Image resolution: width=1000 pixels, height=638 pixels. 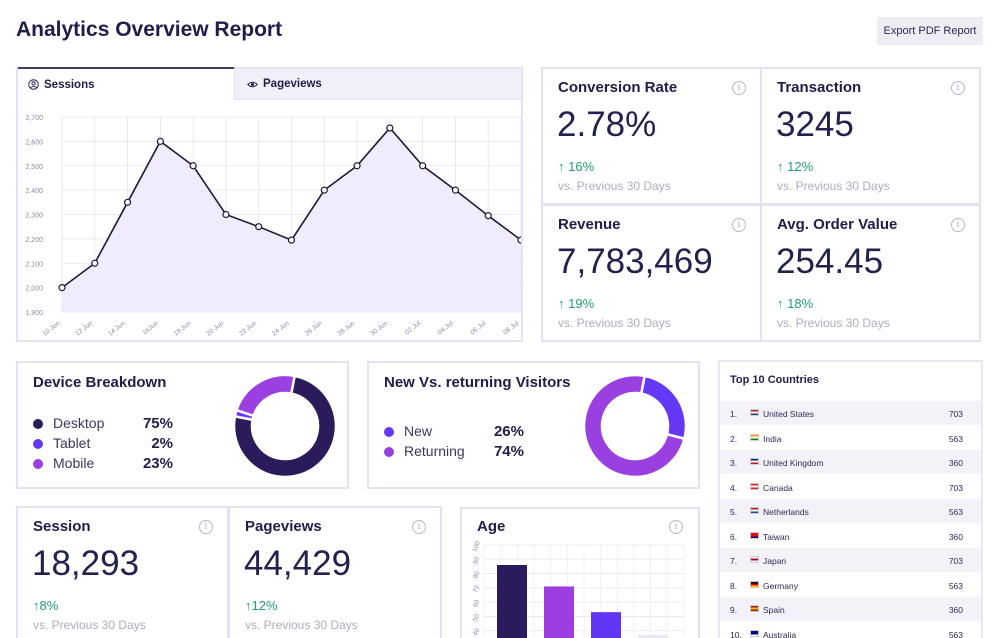 What do you see at coordinates (589, 224) in the screenshot?
I see `kpi-title: Revenue` at bounding box center [589, 224].